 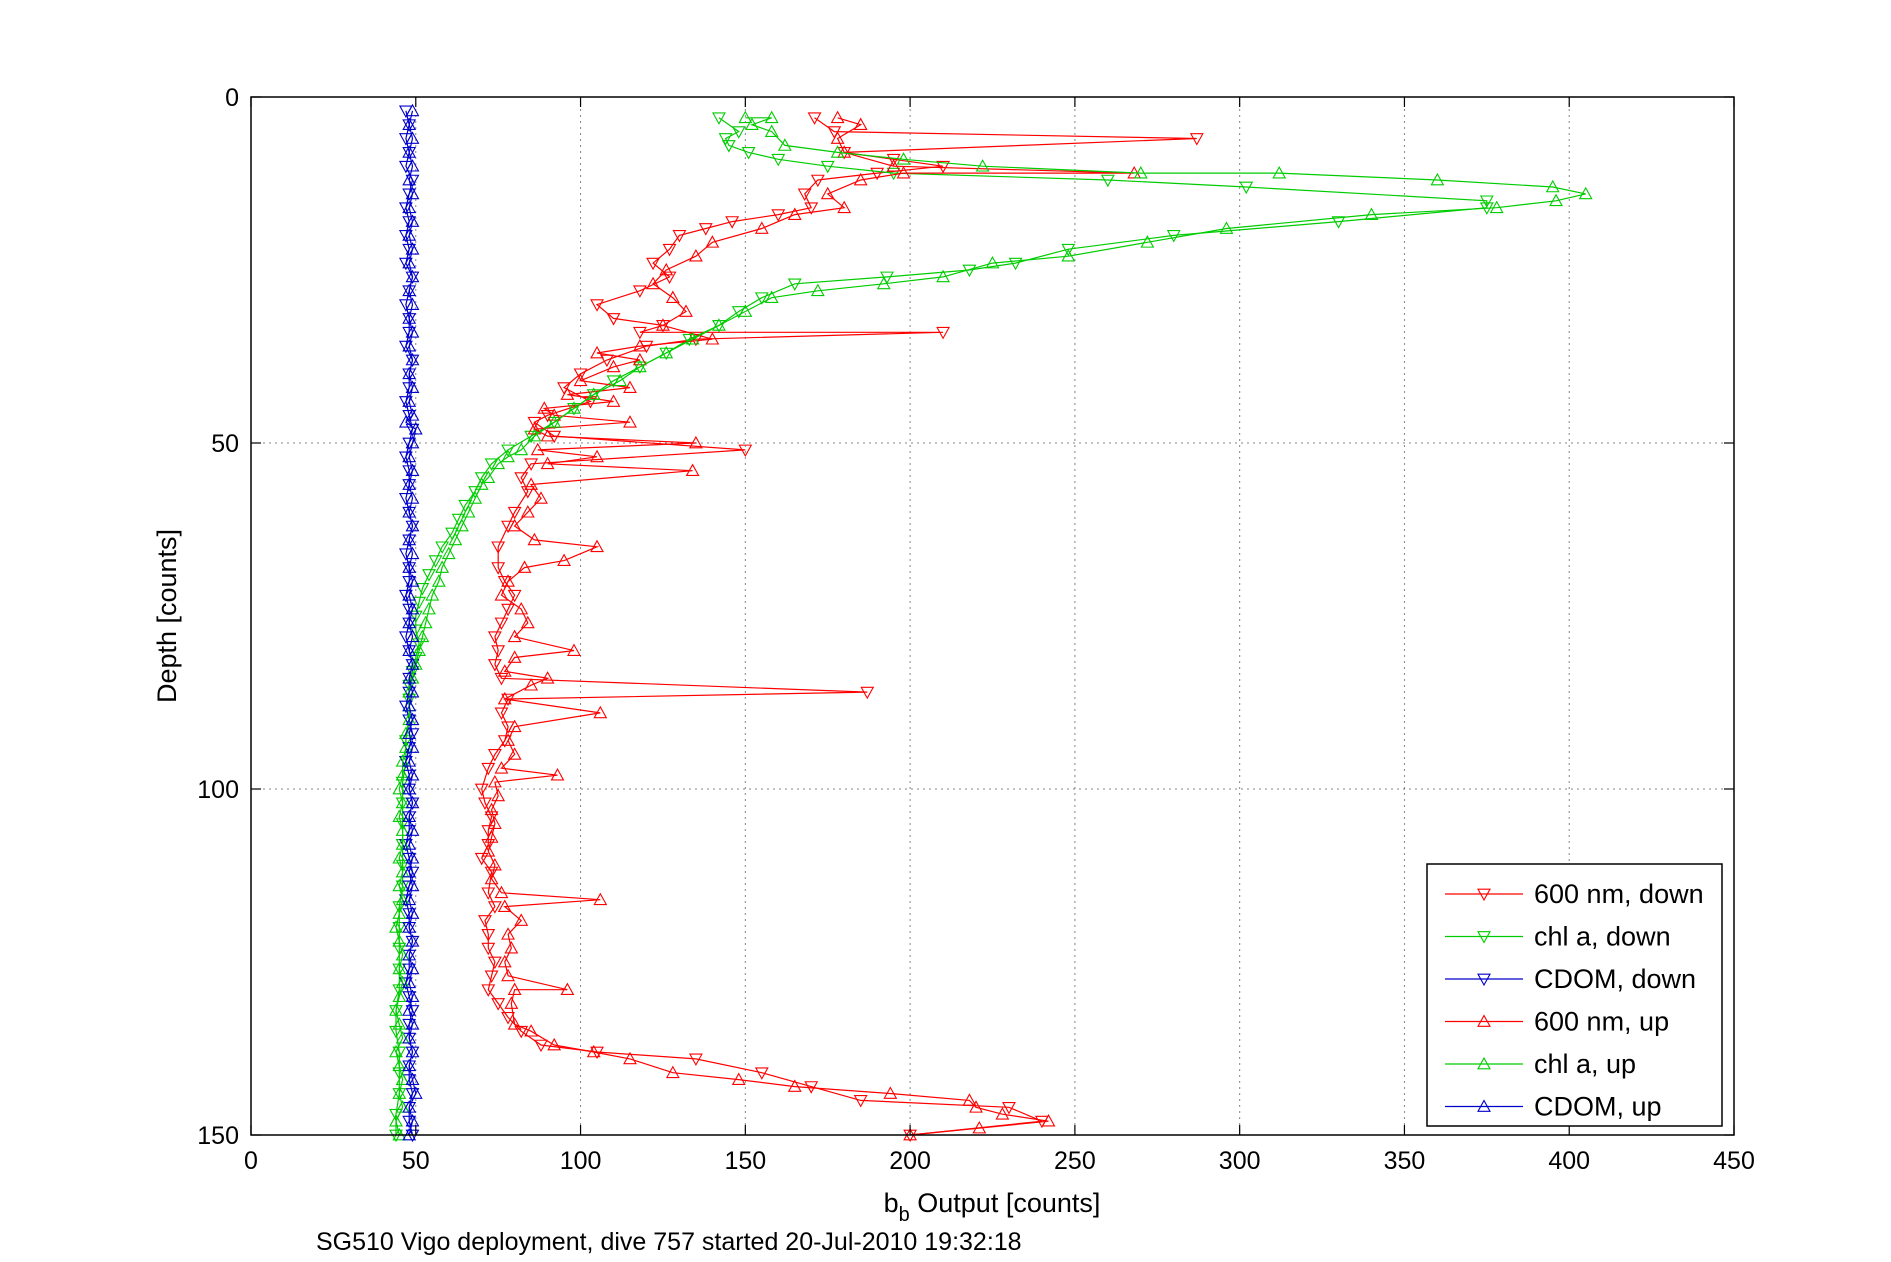 What do you see at coordinates (1557, 1022) in the screenshot?
I see `legend-item: 600 nm, up` at bounding box center [1557, 1022].